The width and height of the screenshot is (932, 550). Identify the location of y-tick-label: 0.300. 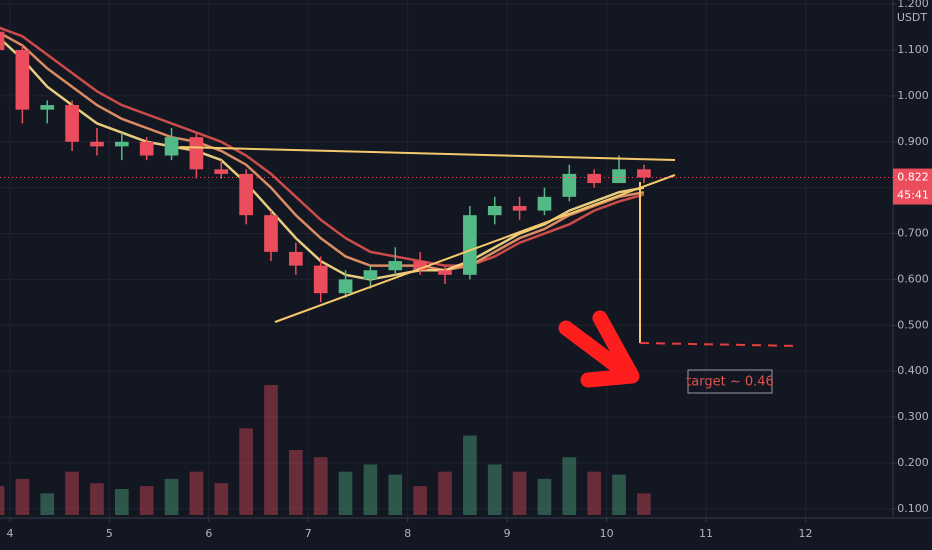
(913, 416).